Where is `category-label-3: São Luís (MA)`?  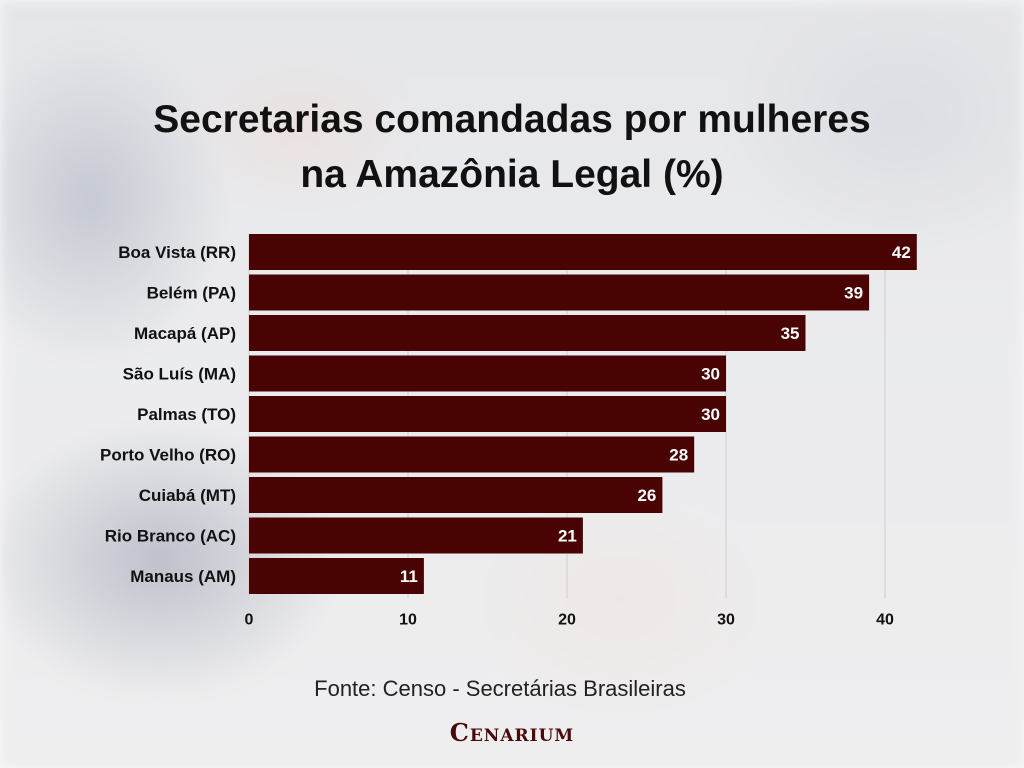
category-label-3: São Luís (MA) is located at coordinates (179, 374).